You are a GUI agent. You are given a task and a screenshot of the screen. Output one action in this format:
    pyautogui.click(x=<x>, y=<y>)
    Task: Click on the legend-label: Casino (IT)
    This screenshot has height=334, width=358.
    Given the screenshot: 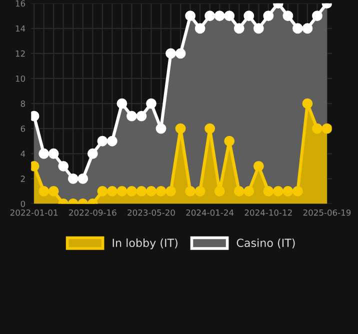 What is the action you would take?
    pyautogui.click(x=265, y=243)
    